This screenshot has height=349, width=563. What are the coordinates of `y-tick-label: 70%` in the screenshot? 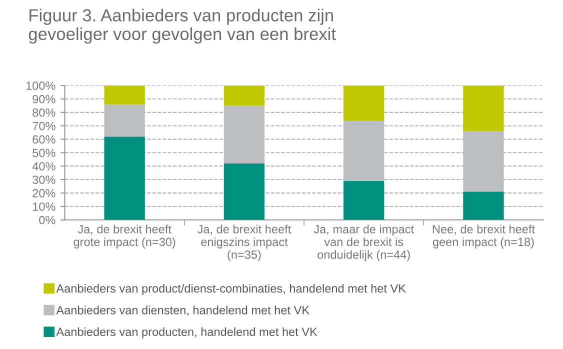 It's located at (44, 126).